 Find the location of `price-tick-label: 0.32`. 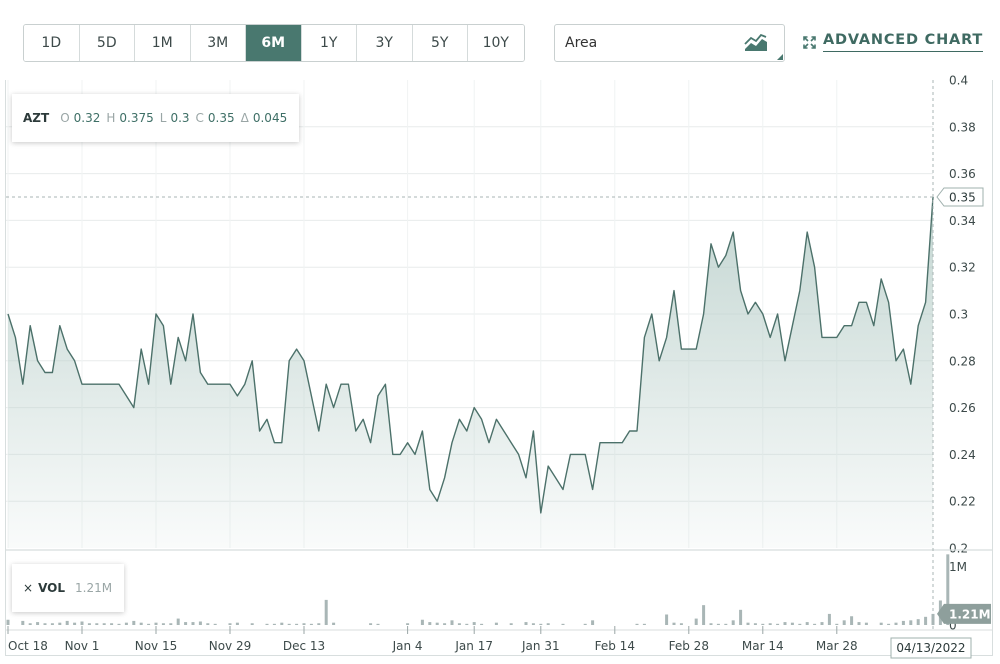

price-tick-label: 0.32 is located at coordinates (962, 268).